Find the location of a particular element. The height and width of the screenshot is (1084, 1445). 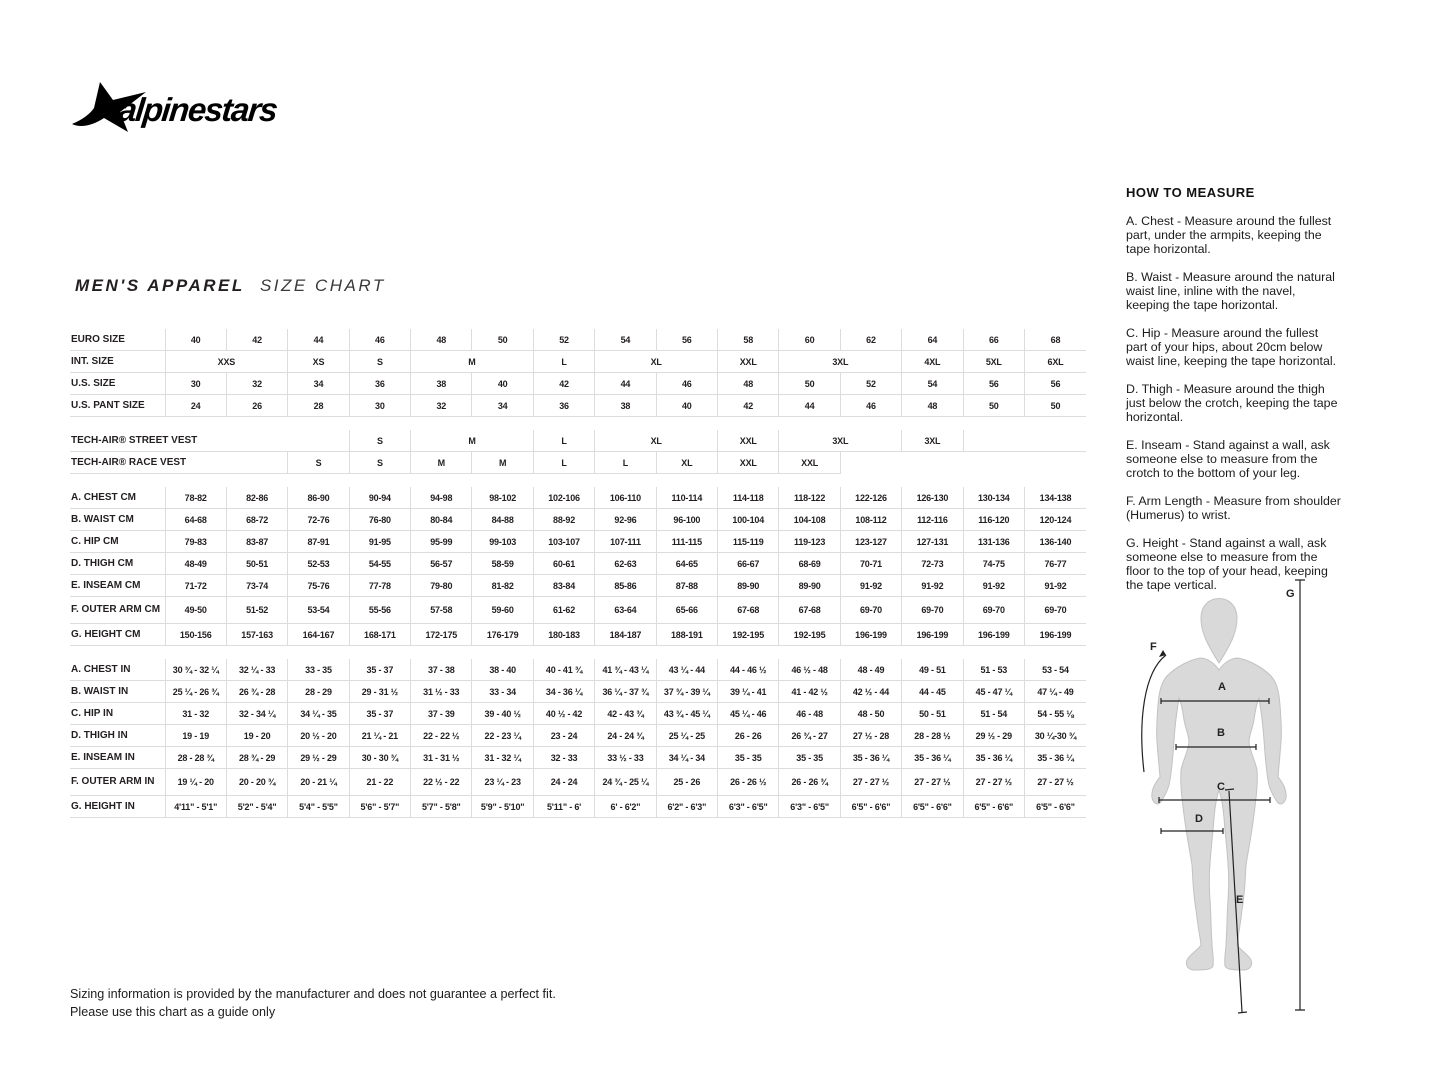

row-label: B. WAIST IN is located at coordinates (117, 691).